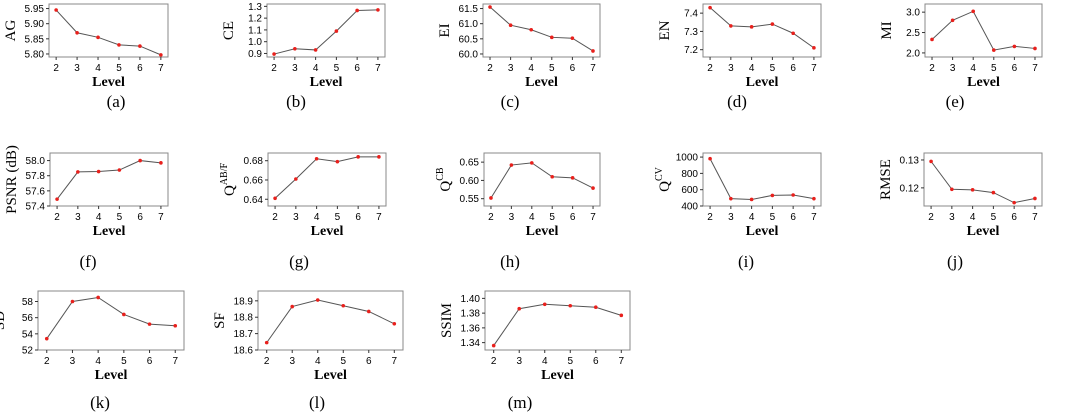 Image resolution: width=1065 pixels, height=418 pixels. I want to click on y-axis-label-superscript: AB/F, so click(224, 174).